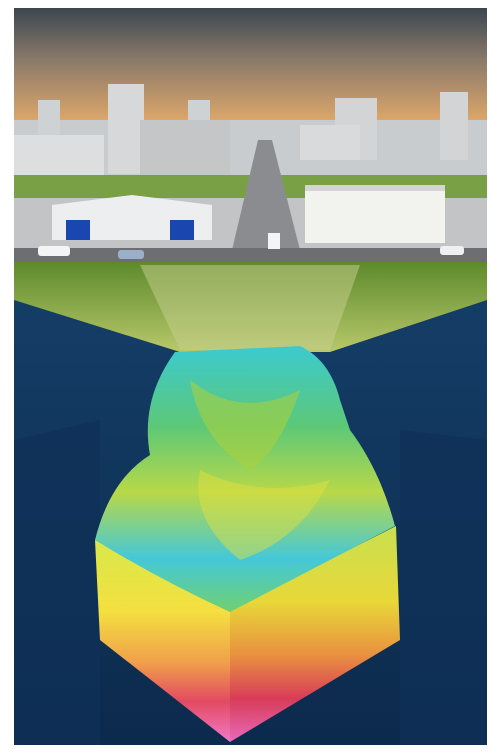 The image size is (499, 753). Describe the element at coordinates (250, 65) in the screenshot. I see `sky` at that location.